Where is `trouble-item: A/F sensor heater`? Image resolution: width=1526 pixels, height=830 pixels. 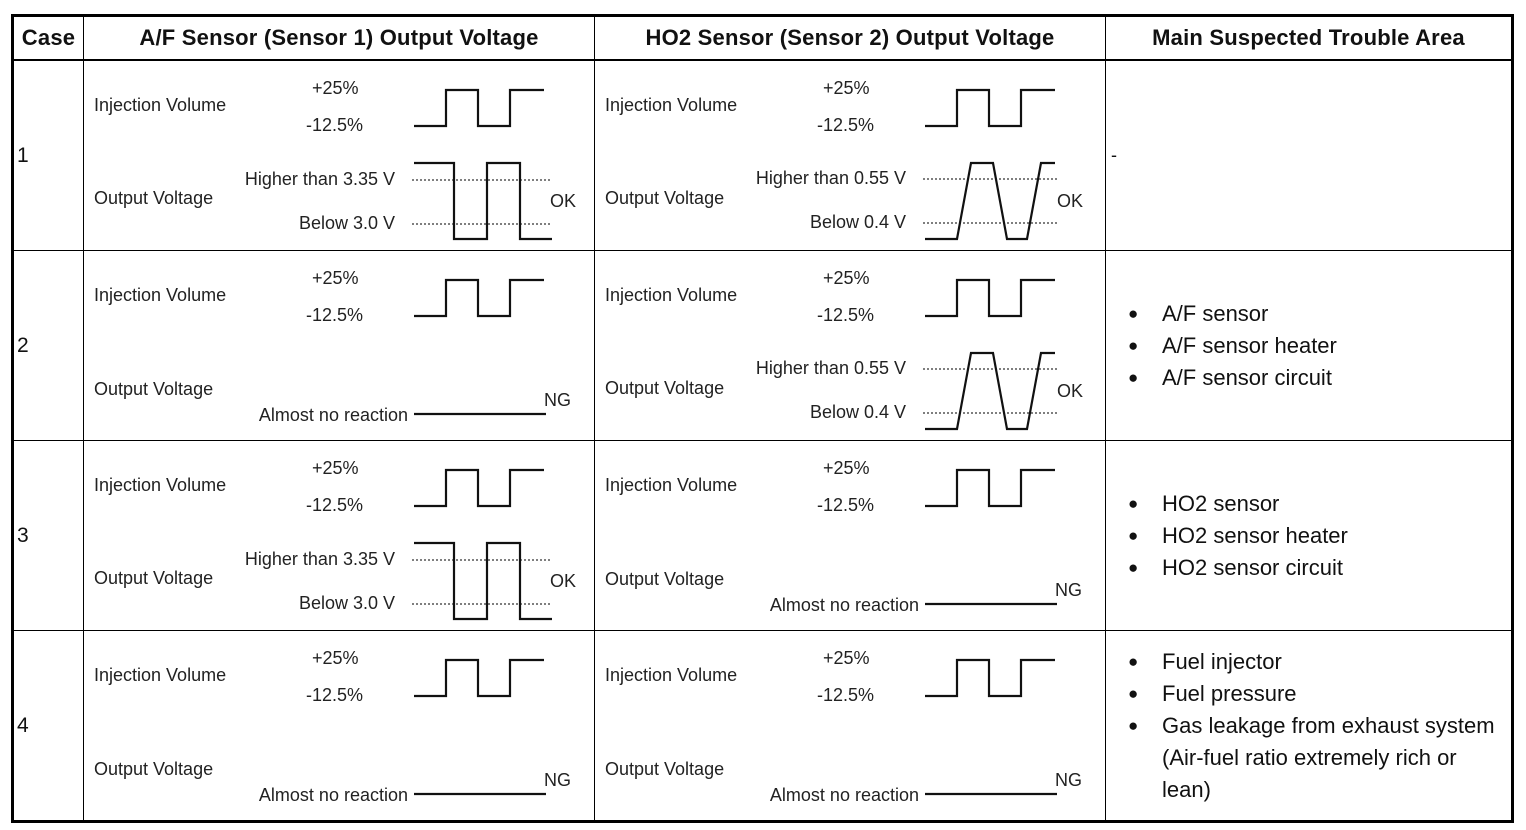
trouble-item: A/F sensor heater is located at coordinates (1319, 346).